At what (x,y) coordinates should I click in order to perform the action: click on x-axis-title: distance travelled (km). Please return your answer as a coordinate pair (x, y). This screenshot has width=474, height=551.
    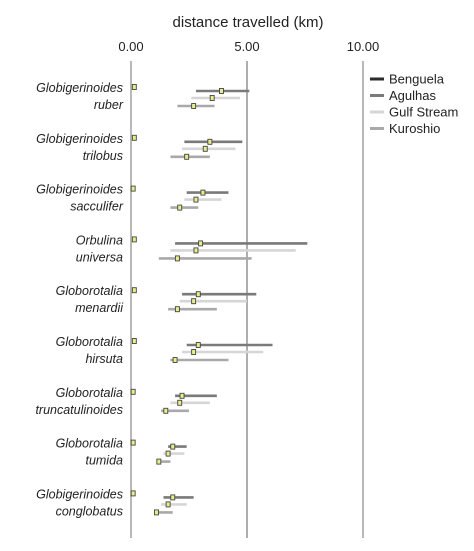
    Looking at the image, I should click on (248, 22).